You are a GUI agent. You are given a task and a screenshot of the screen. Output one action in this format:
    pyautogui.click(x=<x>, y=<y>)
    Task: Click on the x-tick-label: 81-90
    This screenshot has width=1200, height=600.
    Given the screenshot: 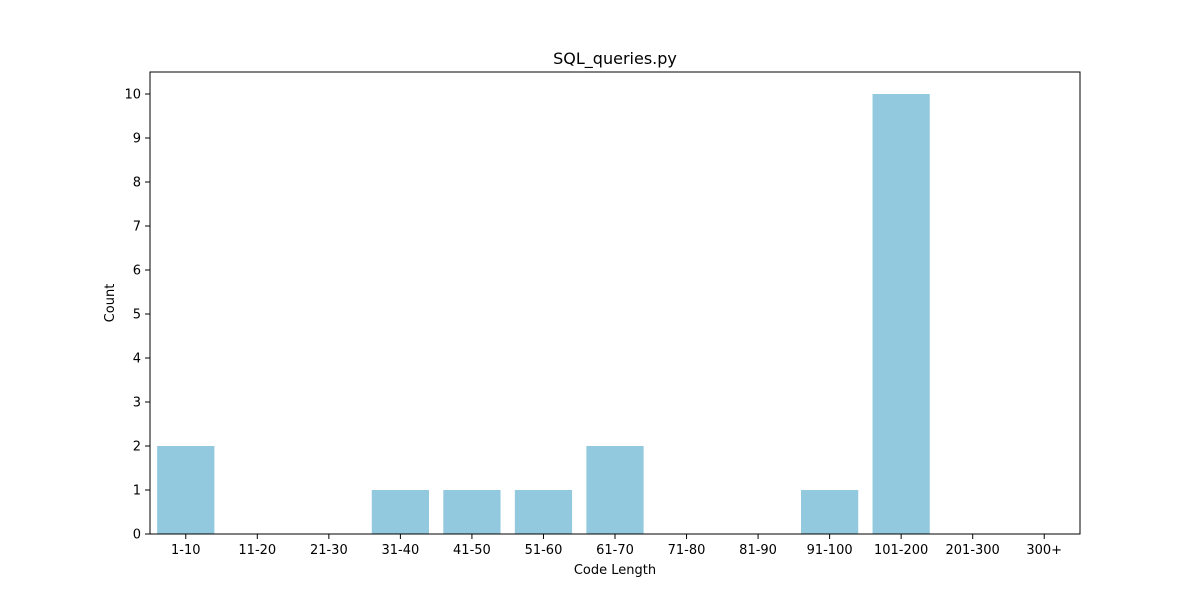 What is the action you would take?
    pyautogui.click(x=758, y=550)
    